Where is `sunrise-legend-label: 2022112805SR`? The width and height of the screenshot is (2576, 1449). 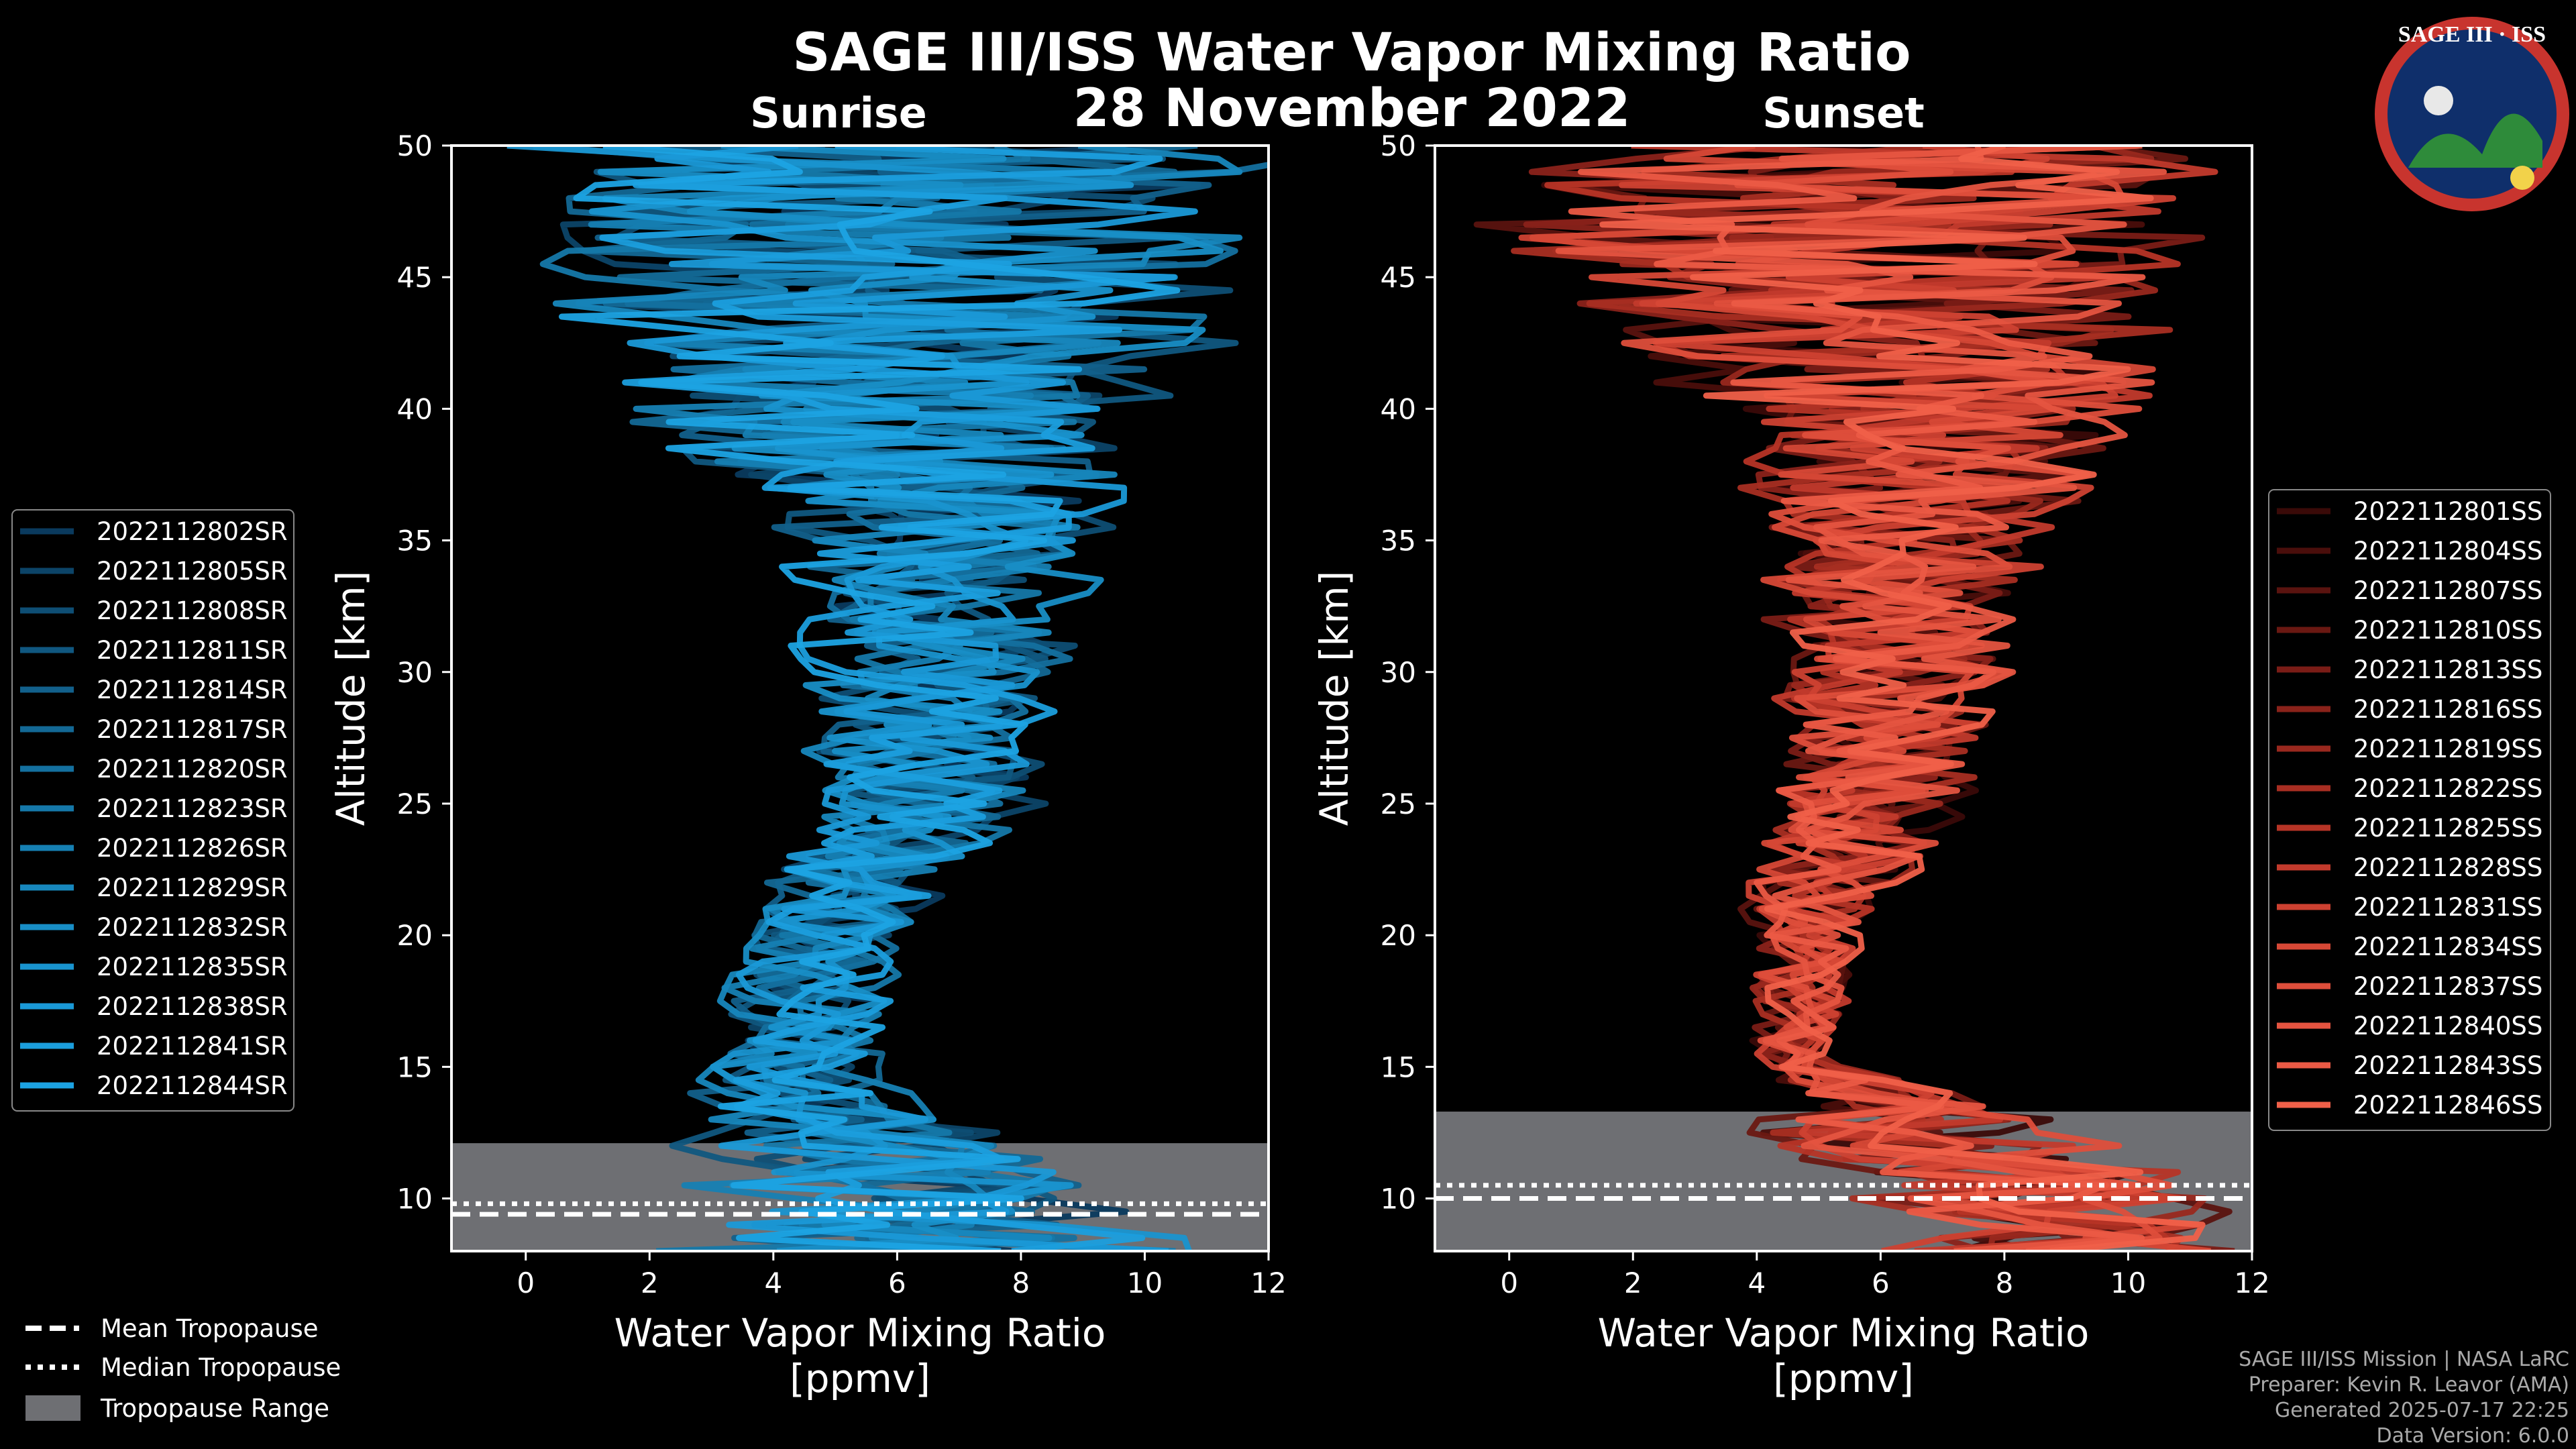 sunrise-legend-label: 2022112805SR is located at coordinates (192, 571).